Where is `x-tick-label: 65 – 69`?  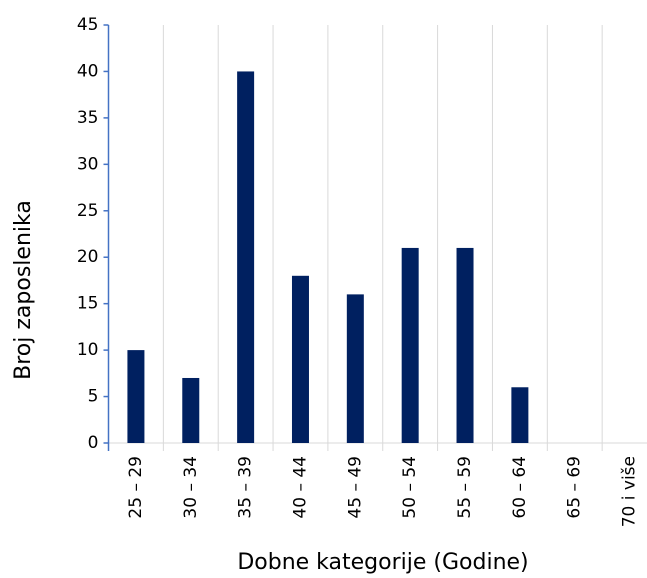
x-tick-label: 65 – 69 is located at coordinates (575, 487).